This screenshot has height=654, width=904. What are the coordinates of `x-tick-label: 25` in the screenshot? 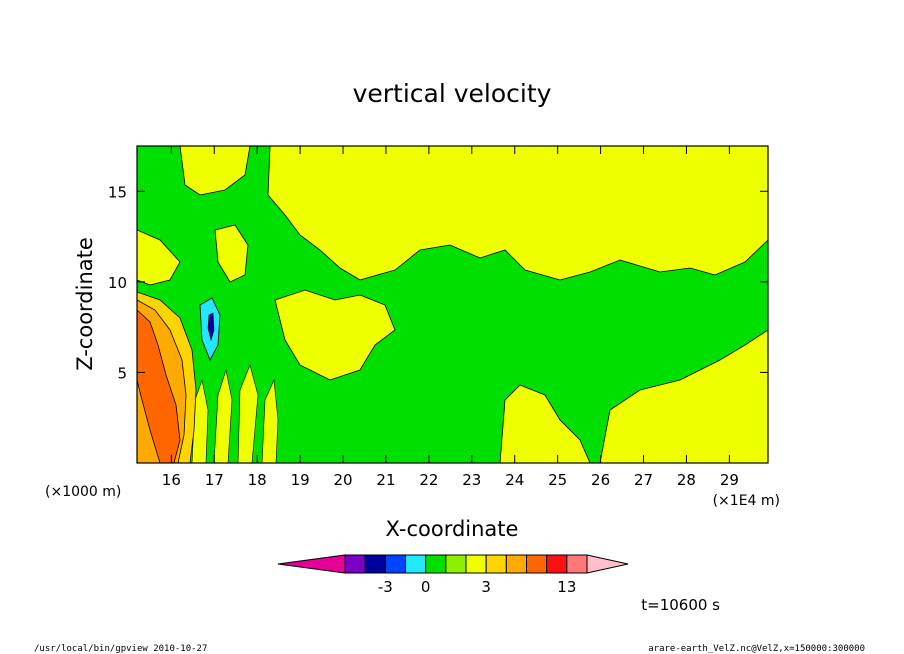 It's located at (557, 480).